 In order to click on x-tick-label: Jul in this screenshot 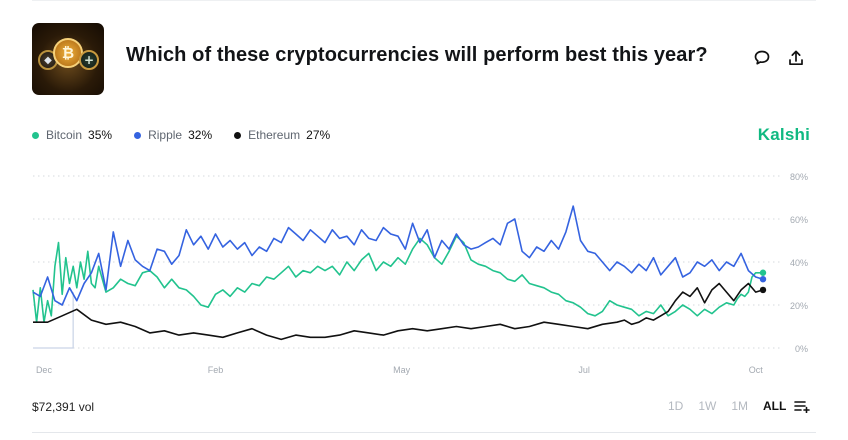, I will do `click(584, 370)`.